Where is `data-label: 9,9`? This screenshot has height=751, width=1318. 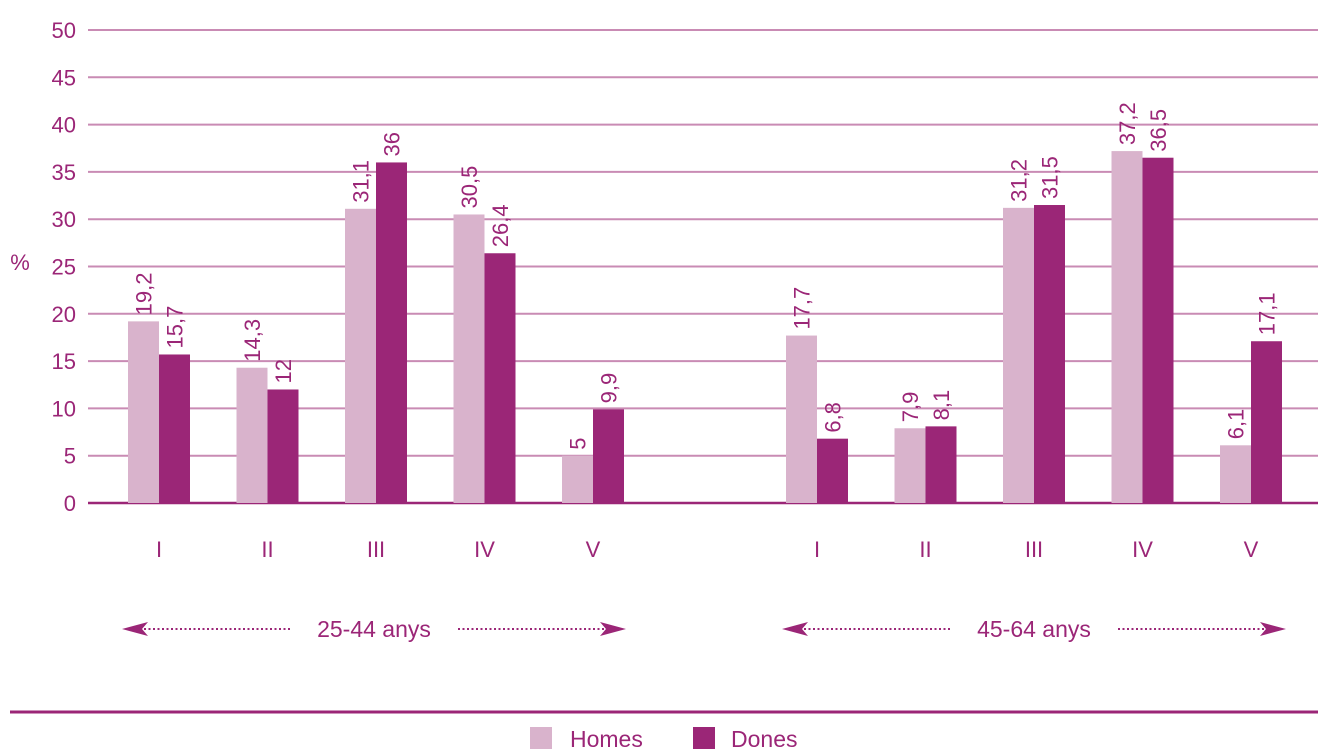 data-label: 9,9 is located at coordinates (609, 388).